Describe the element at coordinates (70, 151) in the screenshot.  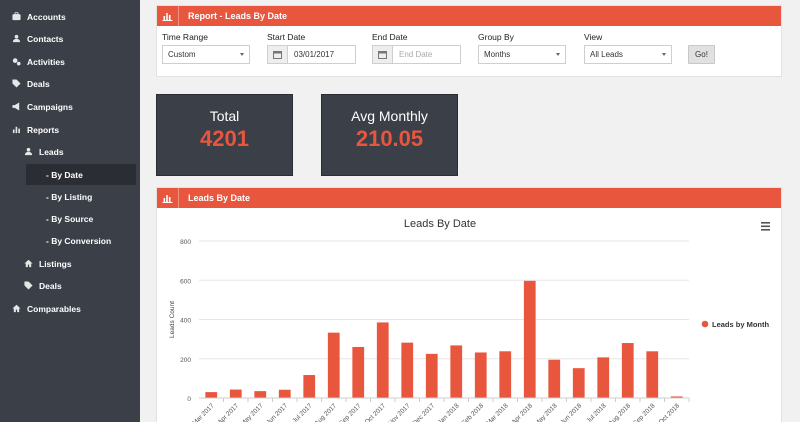
I see `sidebar-item-leads: Leads` at that location.